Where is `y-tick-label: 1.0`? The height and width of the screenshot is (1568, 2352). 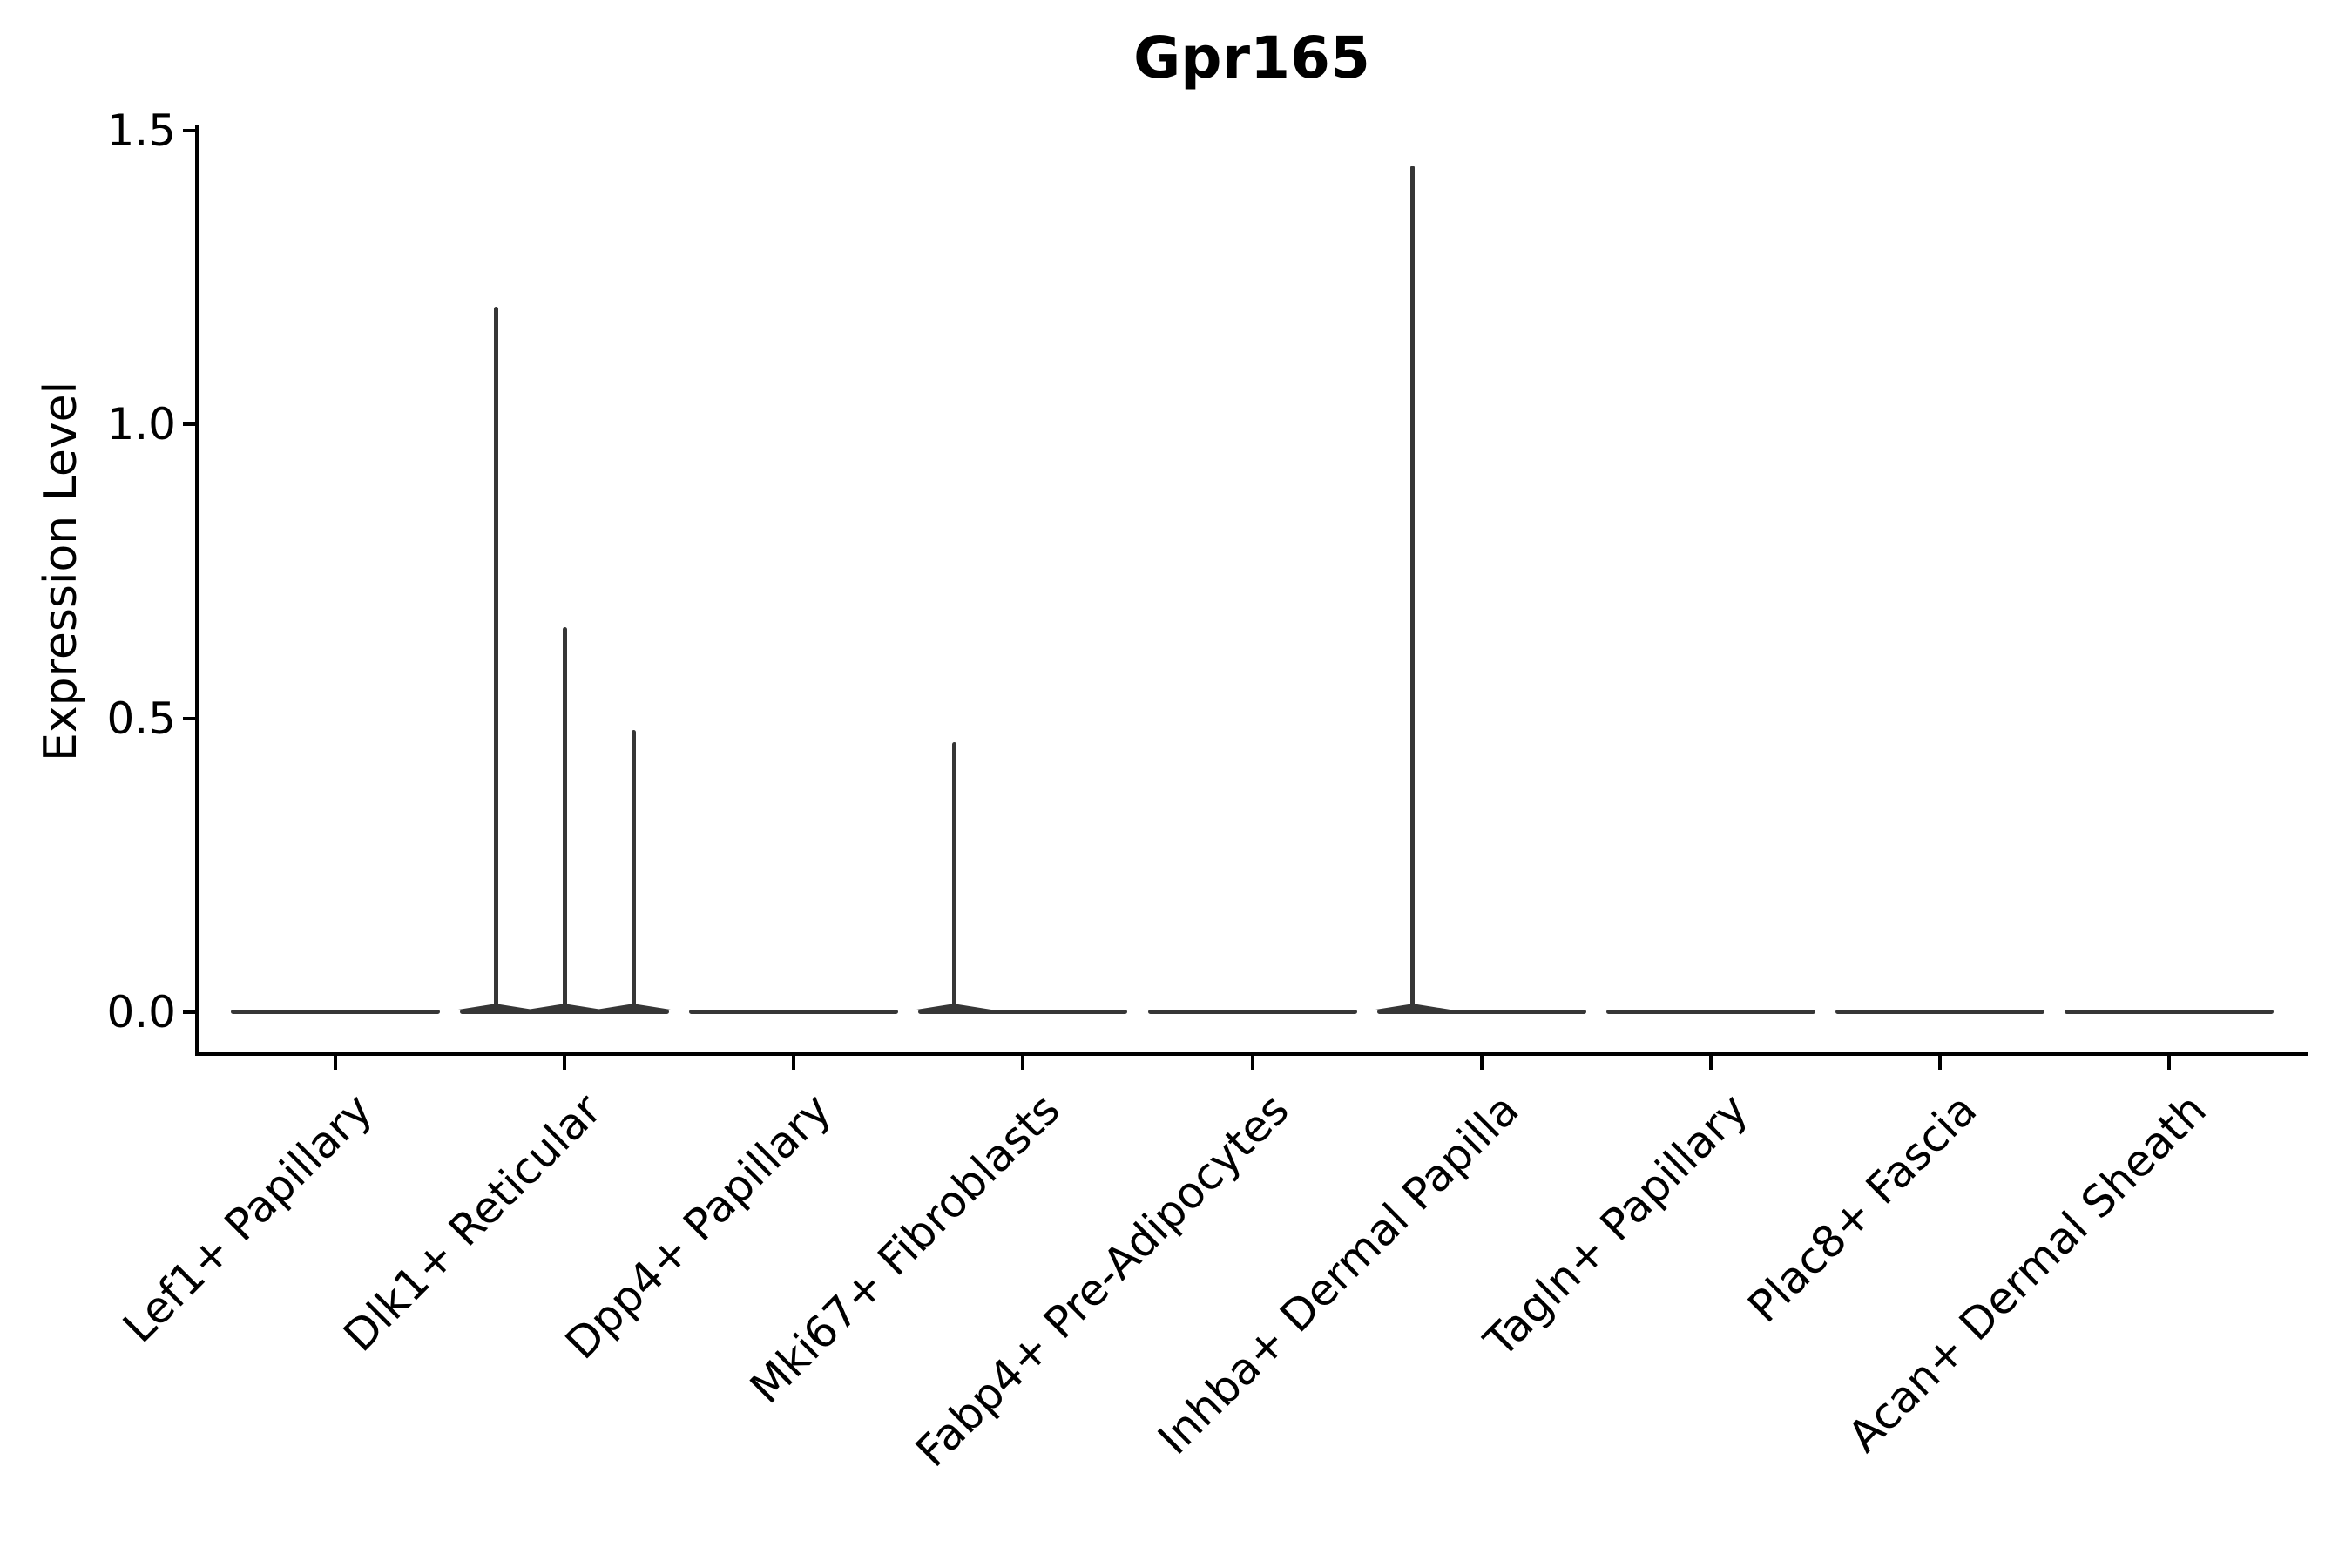
y-tick-label: 1.0 is located at coordinates (141, 424).